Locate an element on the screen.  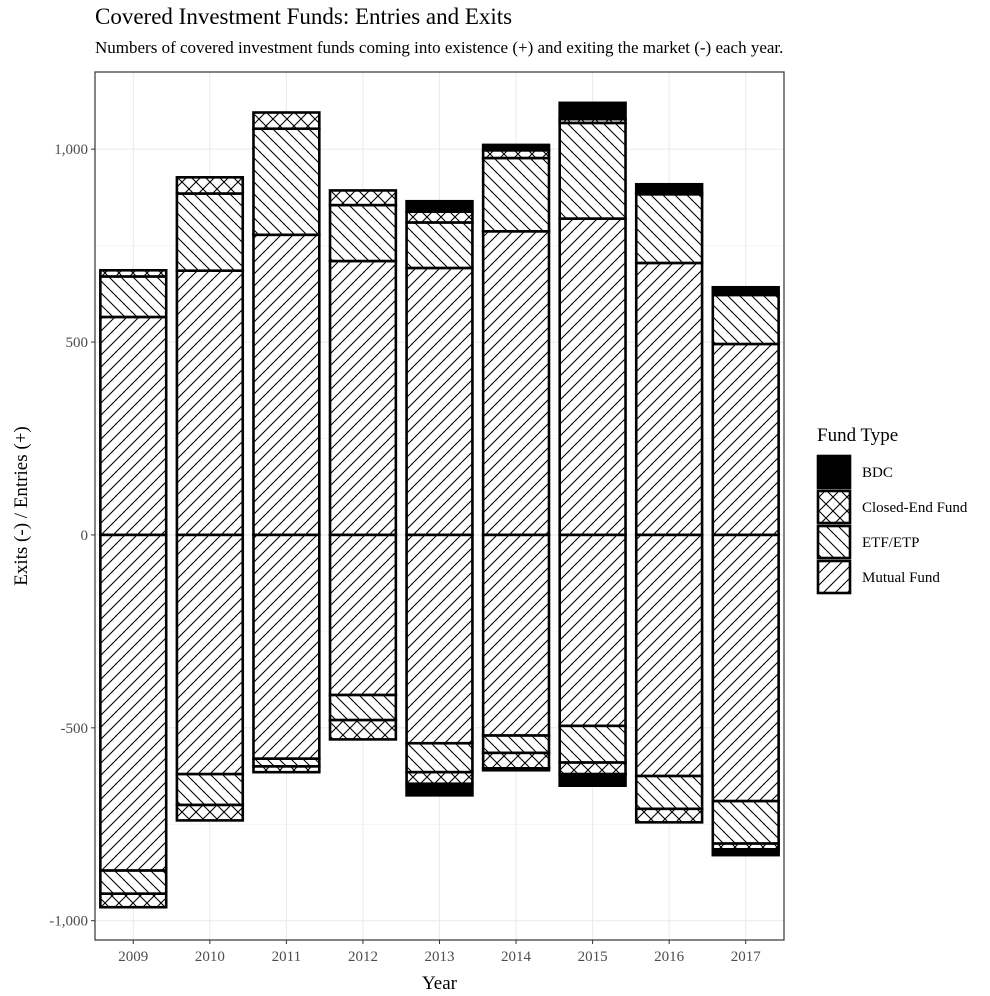
bar-closed-end-fund-entries-2009 is located at coordinates (133, 273).